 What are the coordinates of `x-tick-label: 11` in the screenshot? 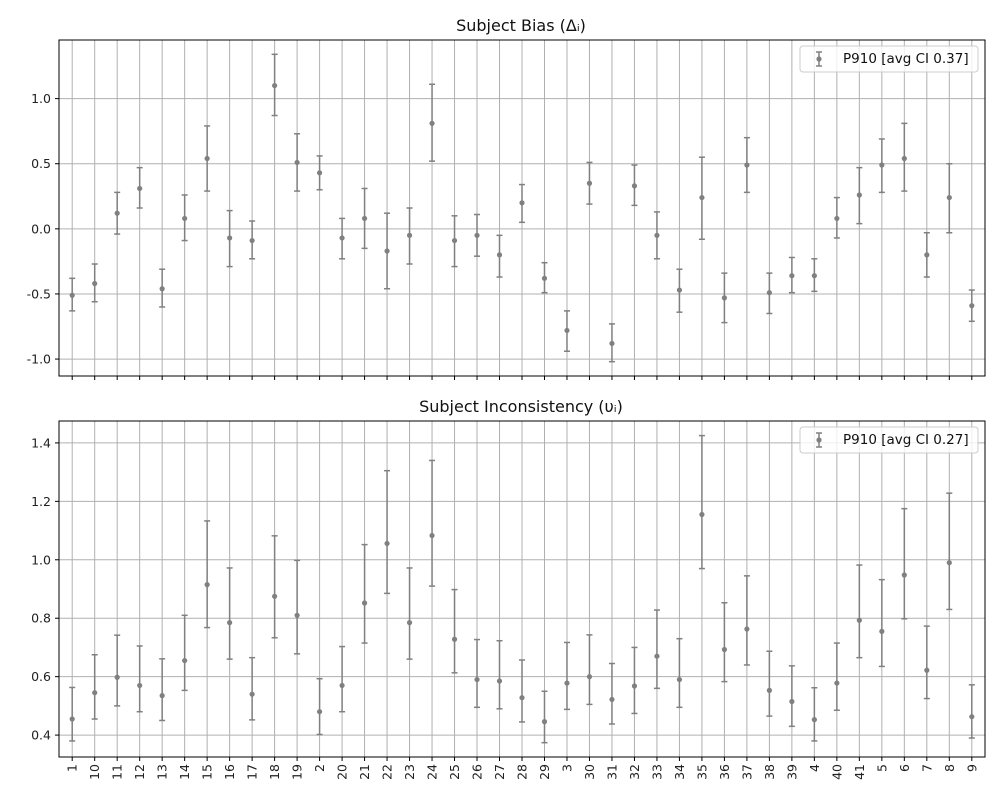 It's located at (117, 772).